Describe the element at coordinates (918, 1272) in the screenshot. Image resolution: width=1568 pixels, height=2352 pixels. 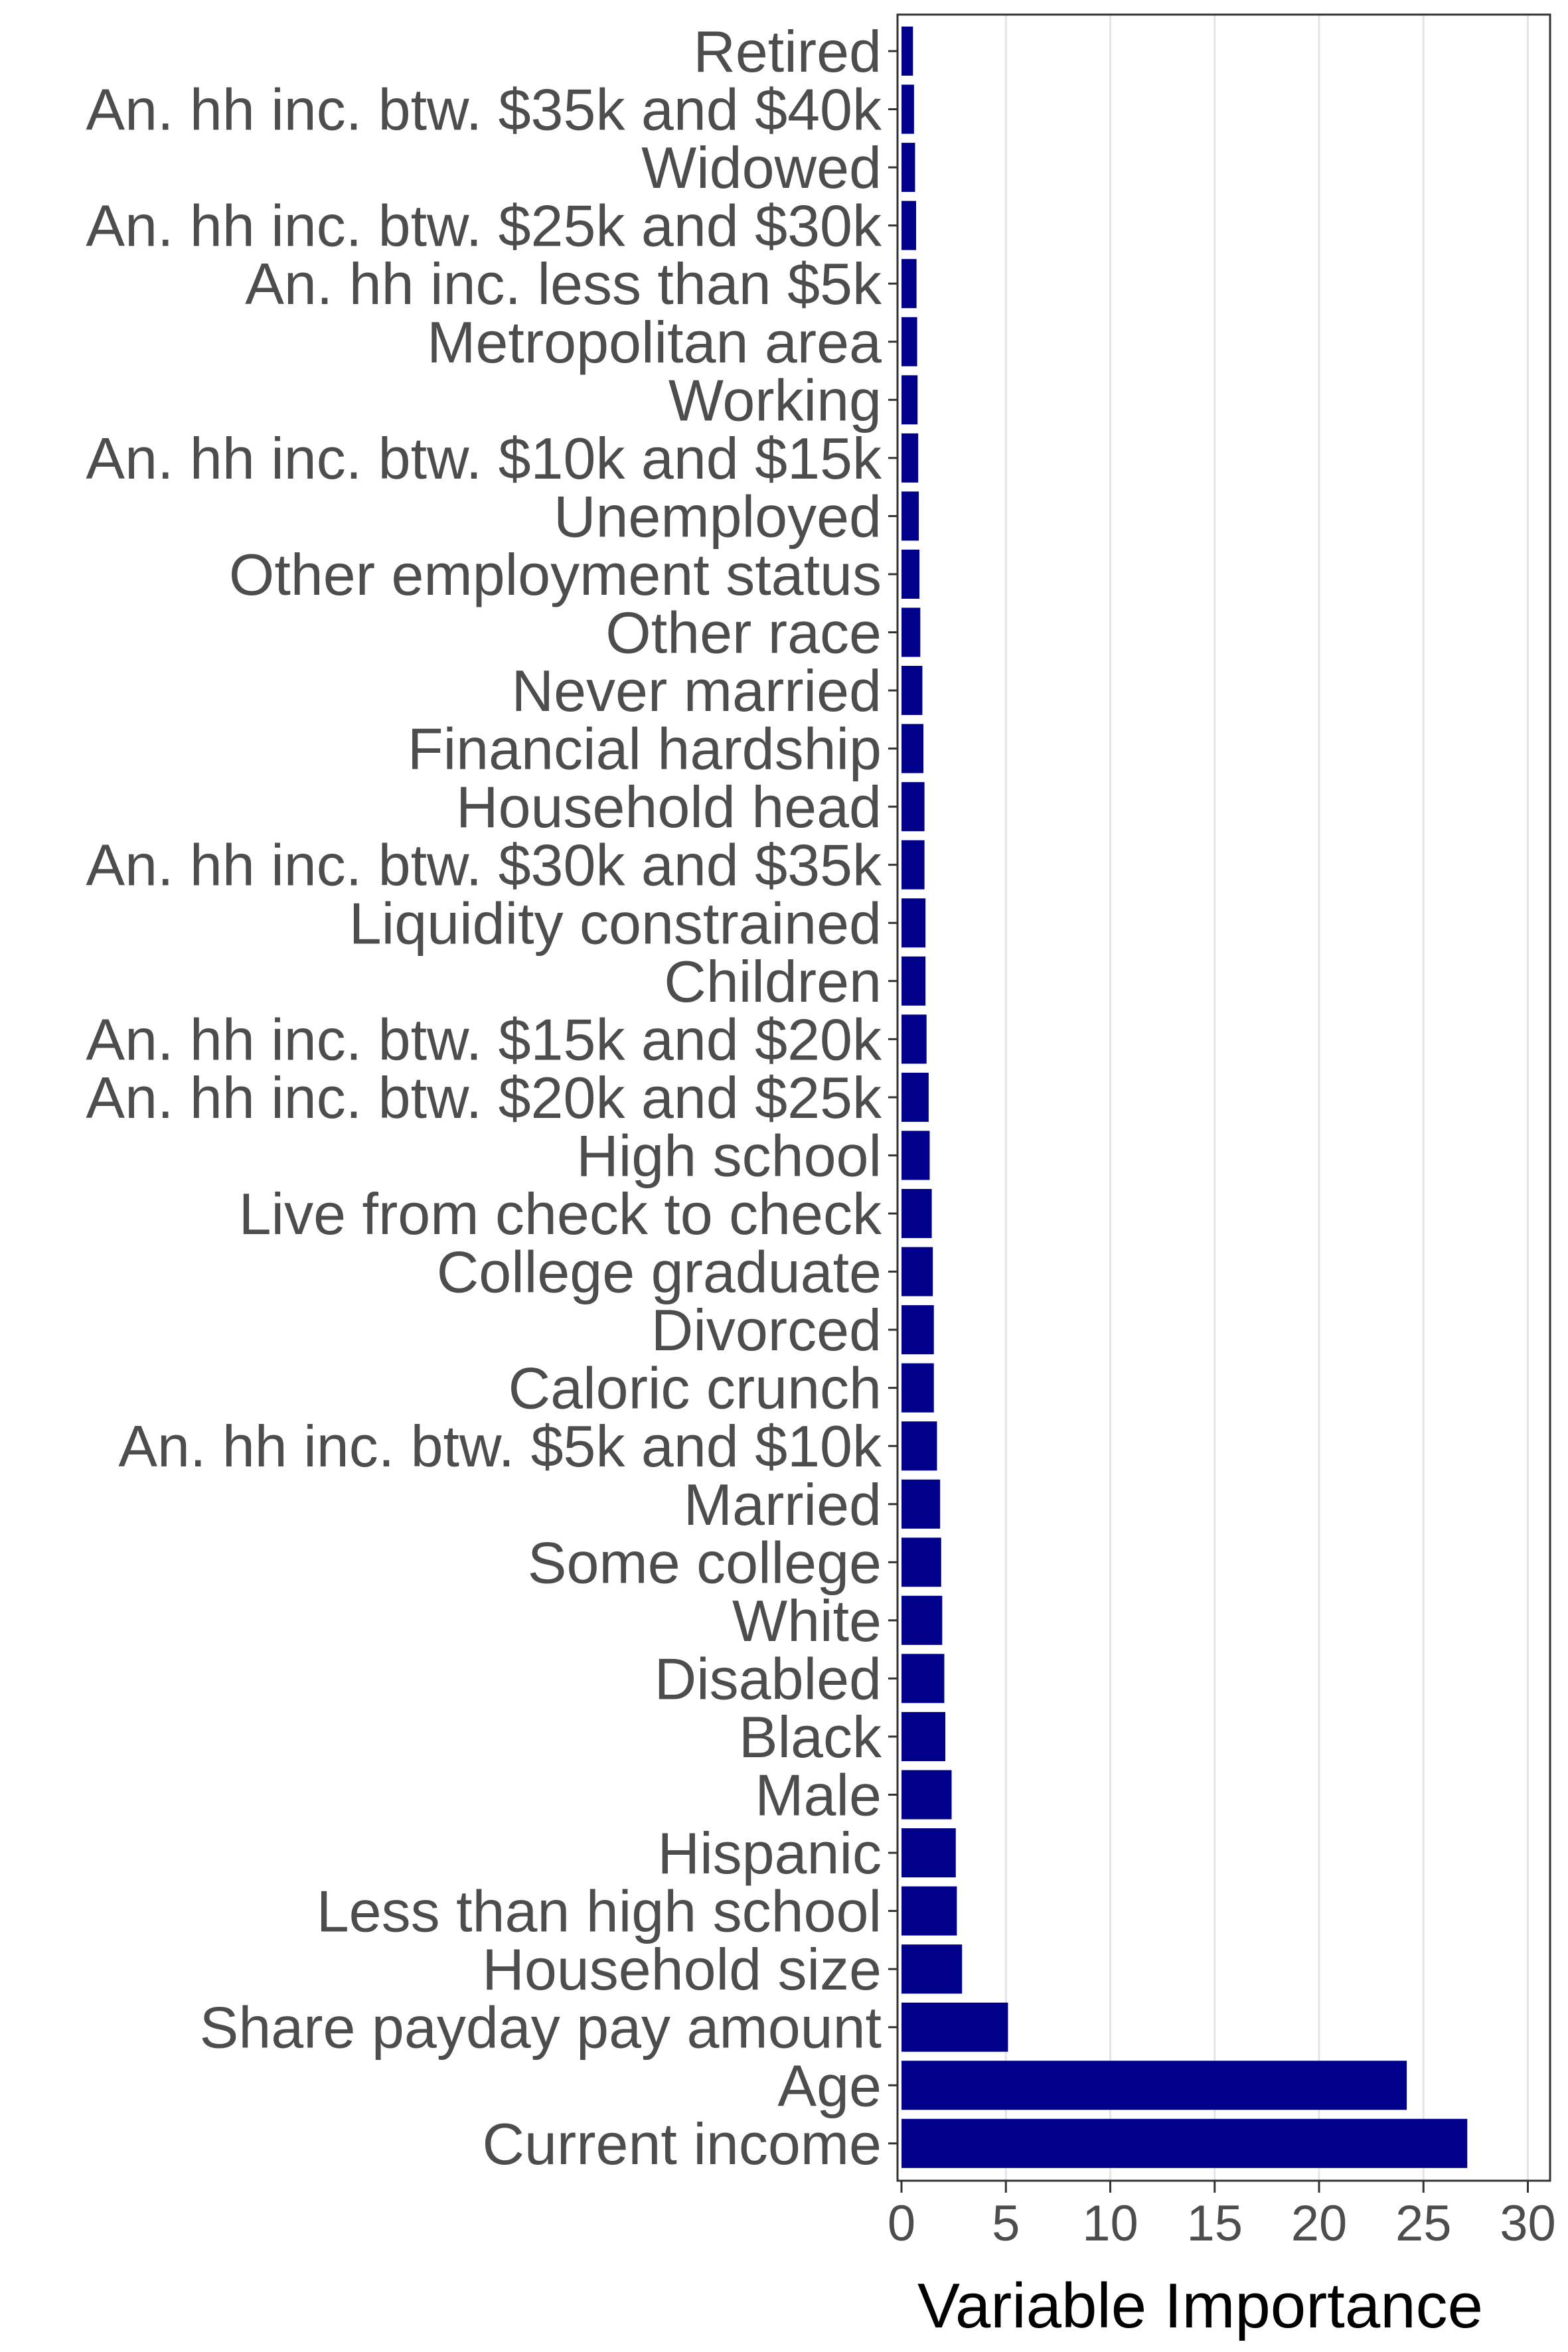
I see `bar-college-graduate` at that location.